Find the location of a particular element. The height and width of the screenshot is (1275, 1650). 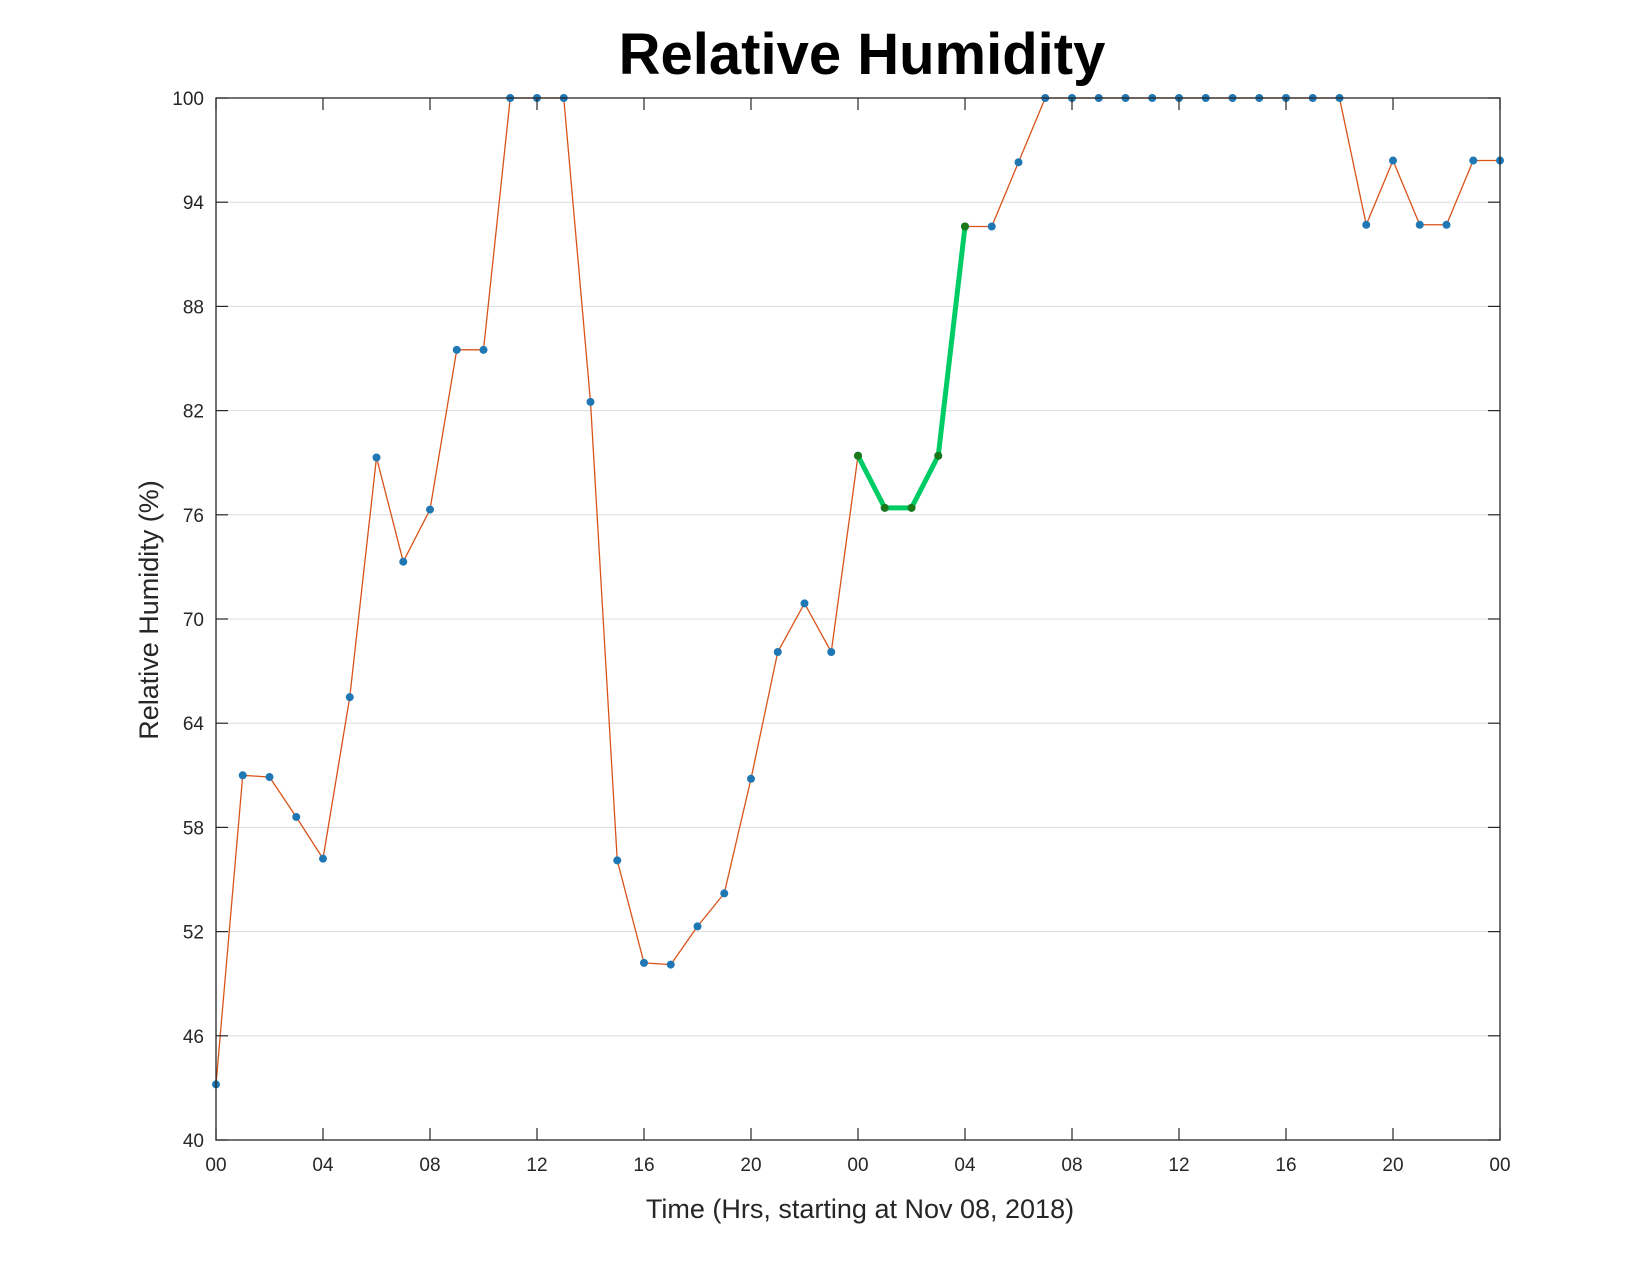

y-tick-label: 88 is located at coordinates (193, 307).